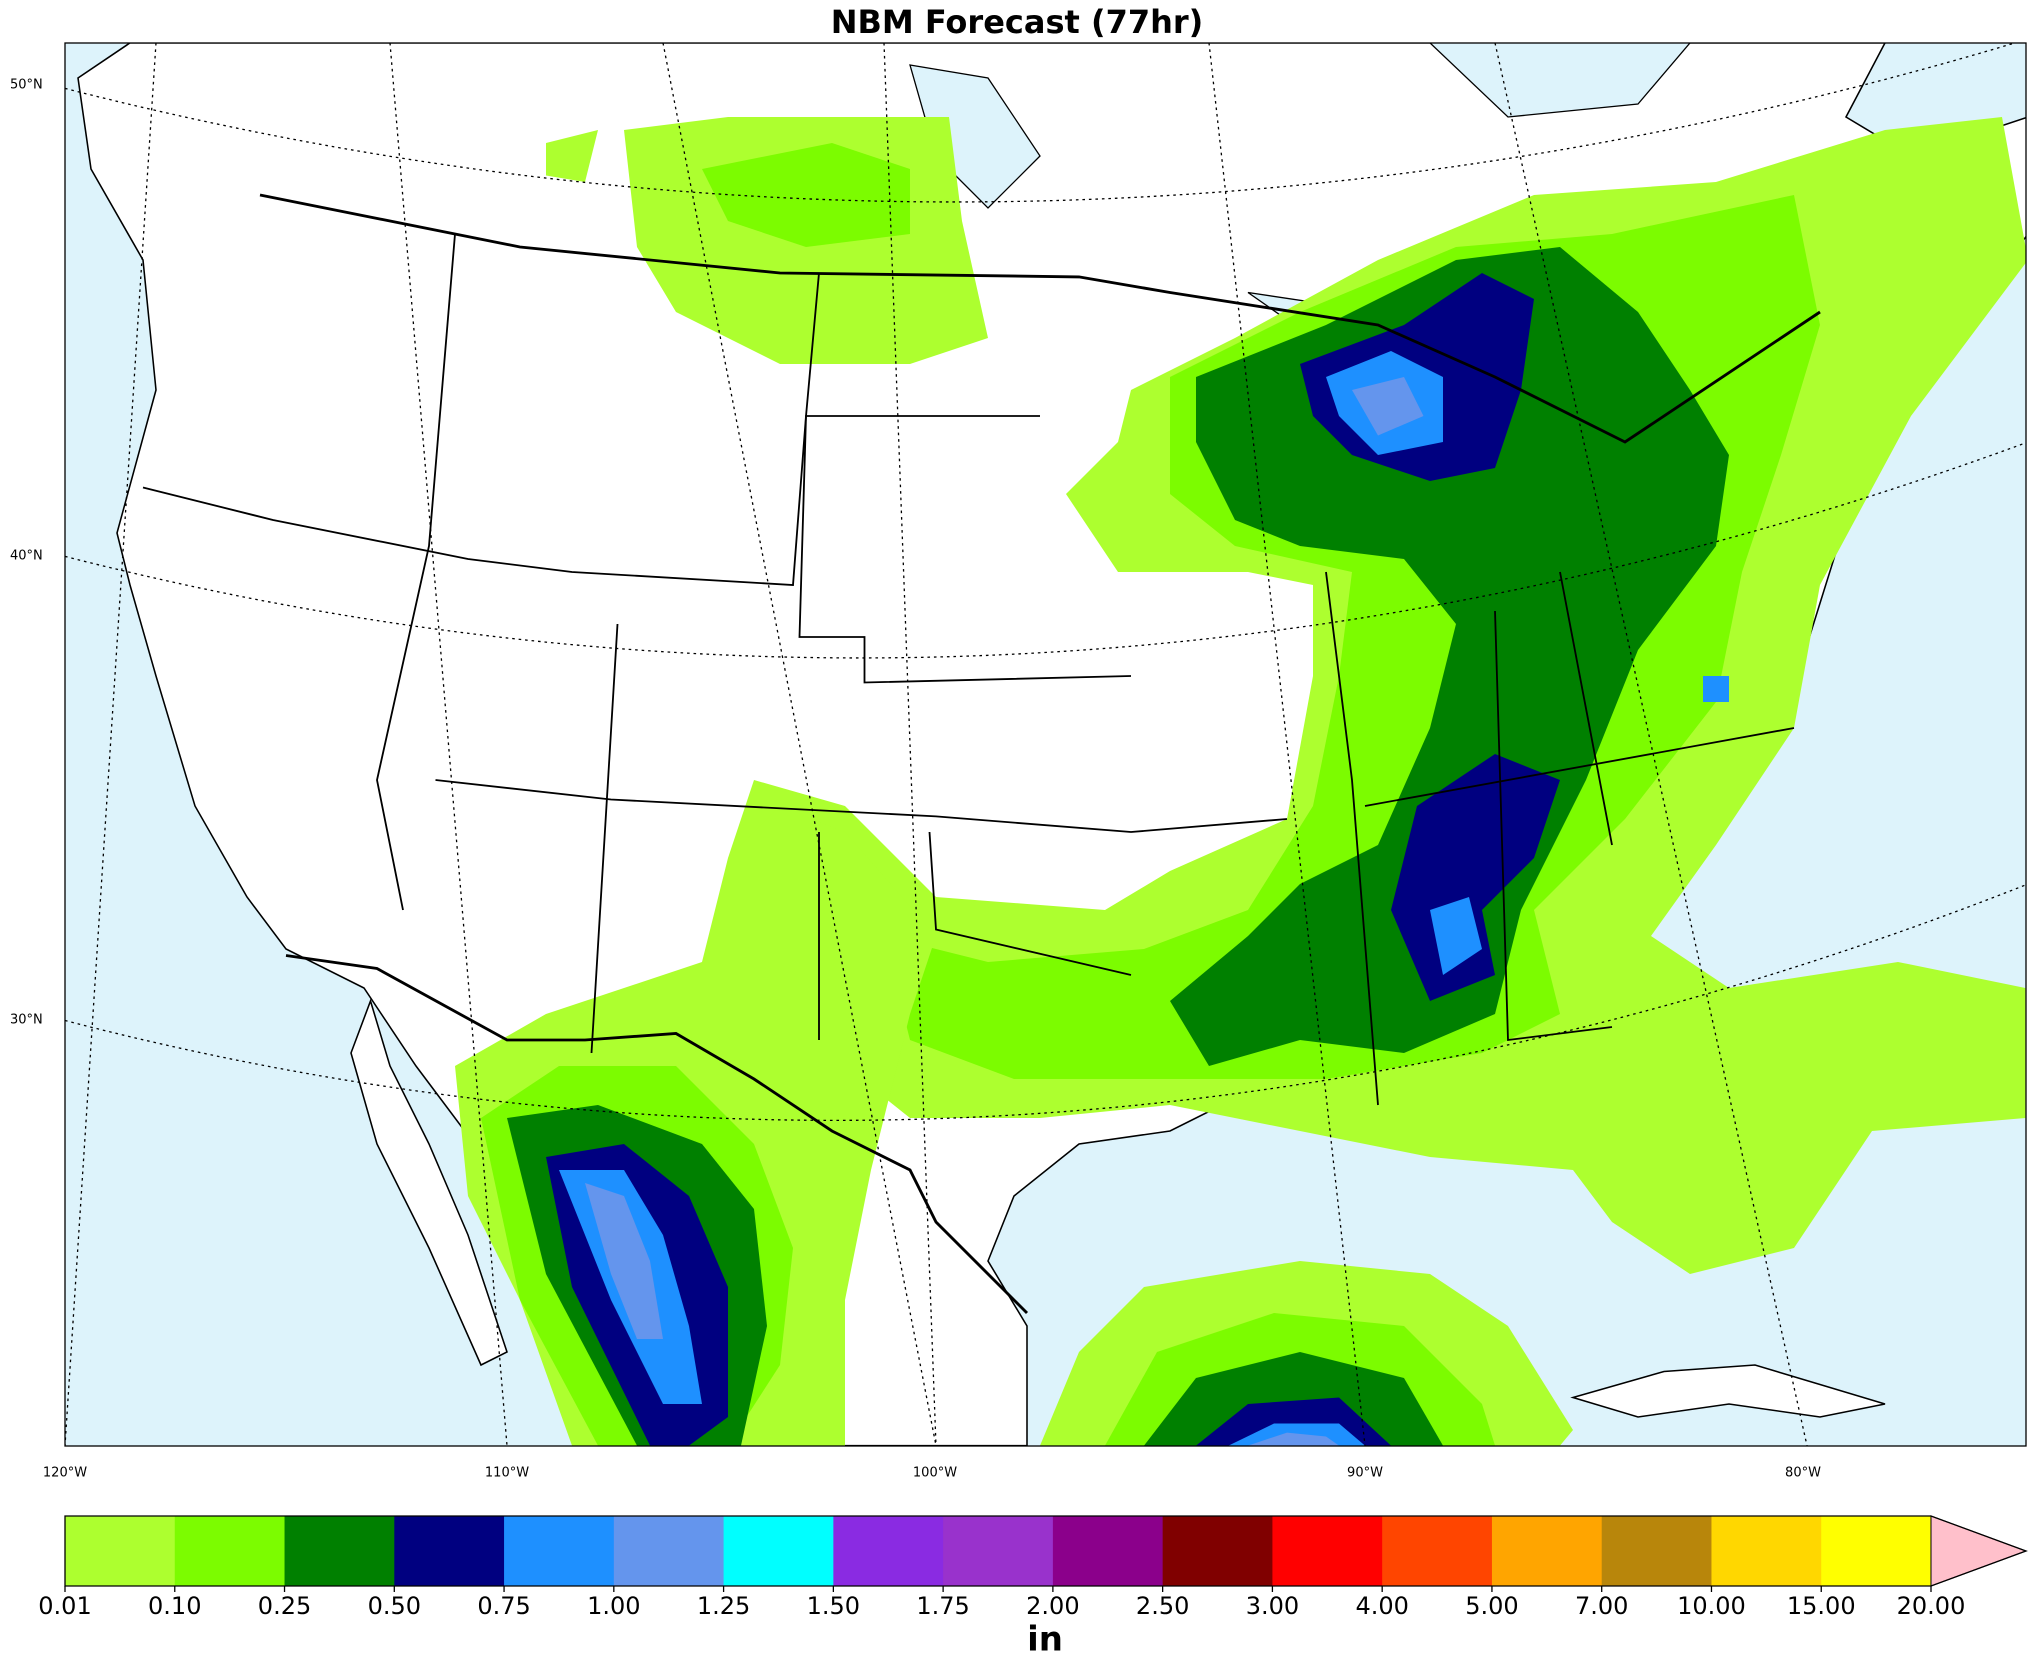  What do you see at coordinates (1979, 1551) in the screenshot?
I see `extend-arrow` at bounding box center [1979, 1551].